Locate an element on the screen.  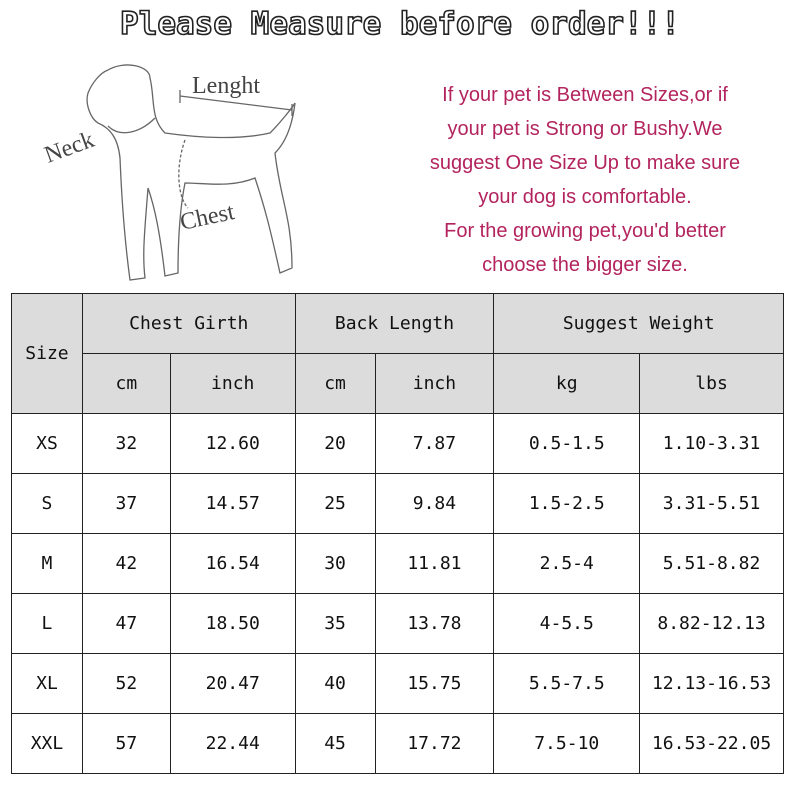
table-row: S 37 14.57 25 9.84 1.5-2.5 3.31-5.51 is located at coordinates (397, 503).